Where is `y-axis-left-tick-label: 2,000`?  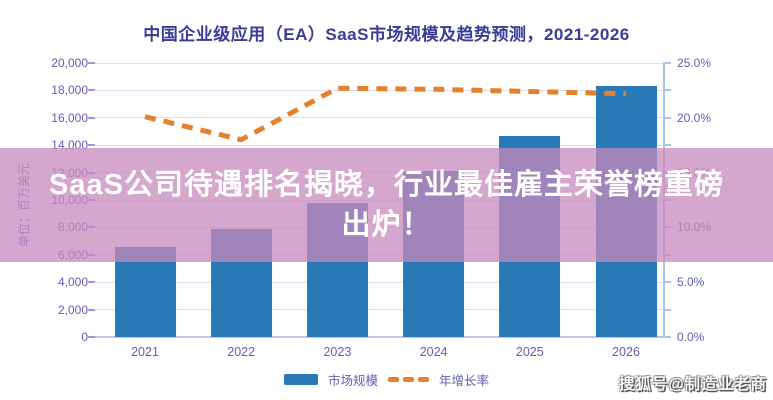
y-axis-left-tick-label: 2,000 is located at coordinates (72, 309).